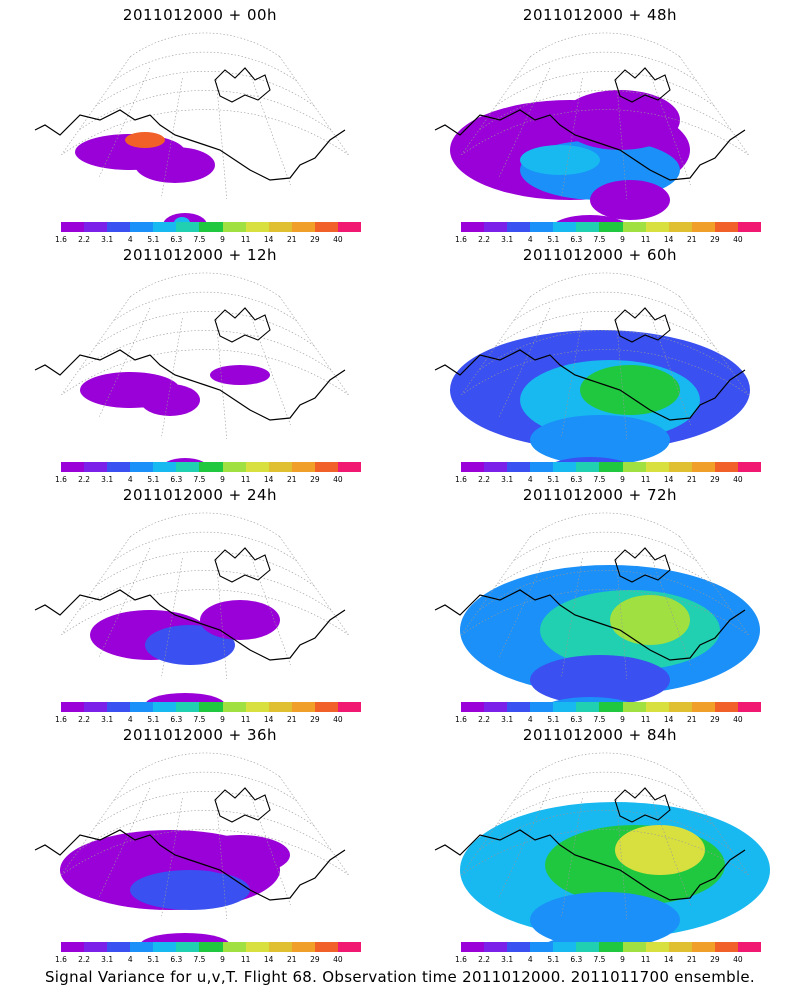 The image size is (800, 1000). I want to click on colorbar-tick-label: 14, so click(268, 719).